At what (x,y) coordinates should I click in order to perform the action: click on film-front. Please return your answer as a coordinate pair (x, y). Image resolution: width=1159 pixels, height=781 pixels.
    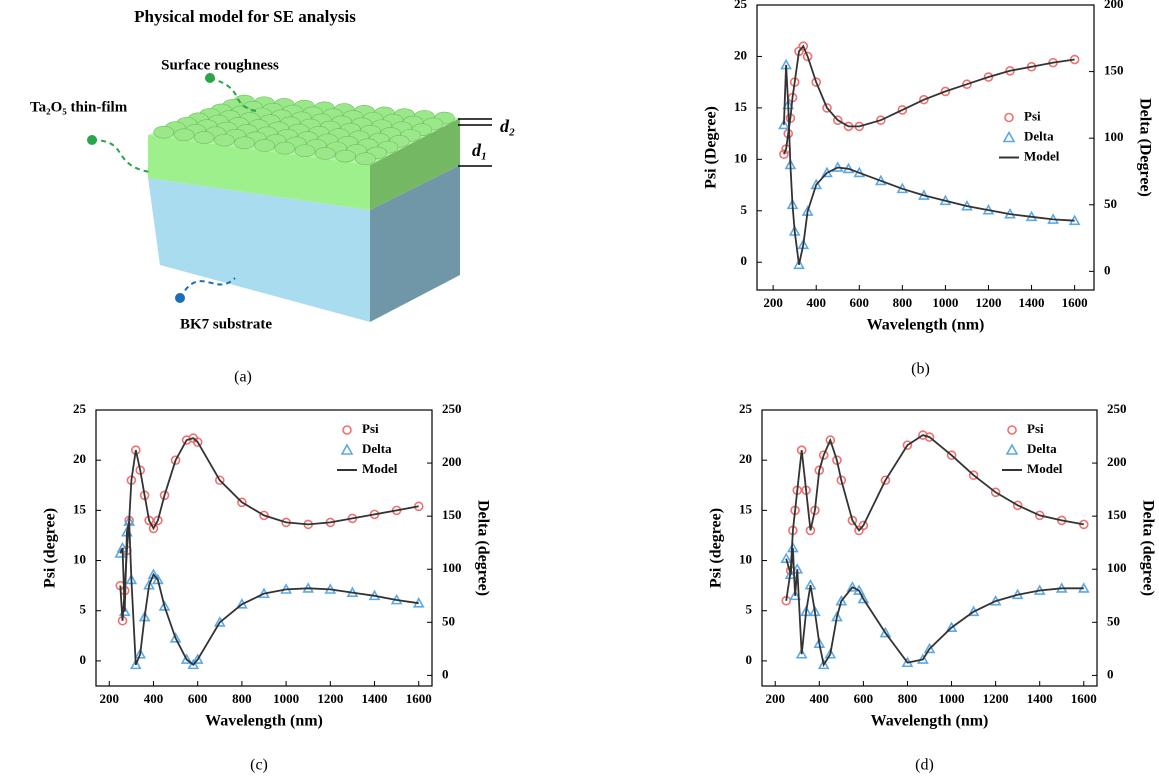
    Looking at the image, I should click on (259, 172).